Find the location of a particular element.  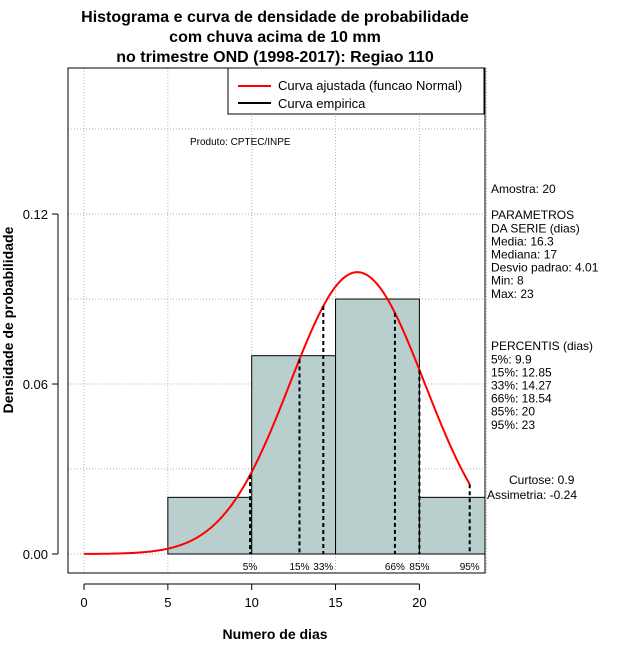

legend-box is located at coordinates (356, 91).